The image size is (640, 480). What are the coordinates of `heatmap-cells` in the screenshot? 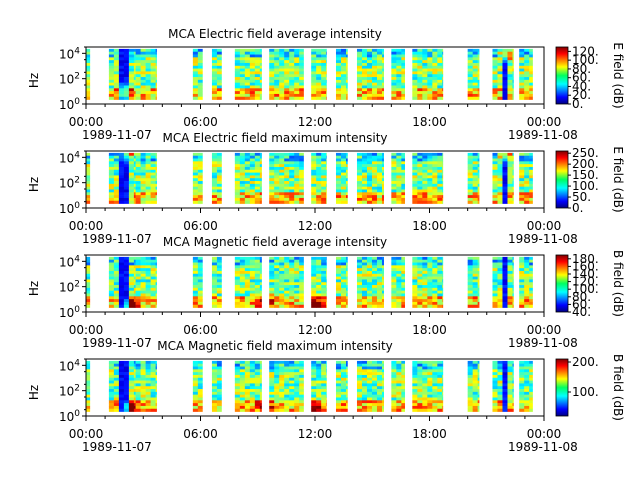 It's located at (309, 282).